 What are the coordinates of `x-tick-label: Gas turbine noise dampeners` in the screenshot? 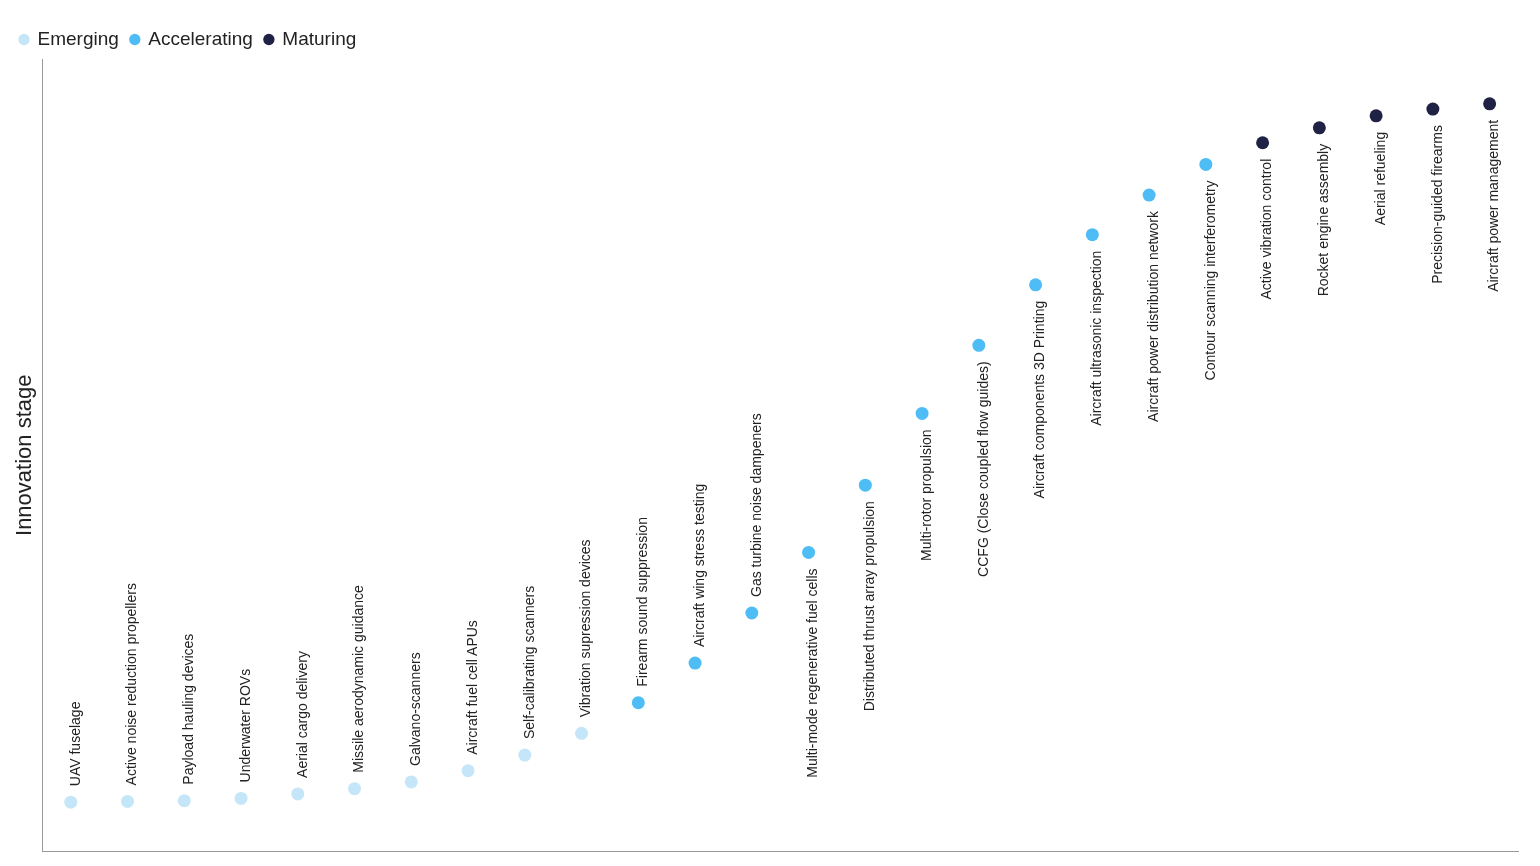 It's located at (755, 505).